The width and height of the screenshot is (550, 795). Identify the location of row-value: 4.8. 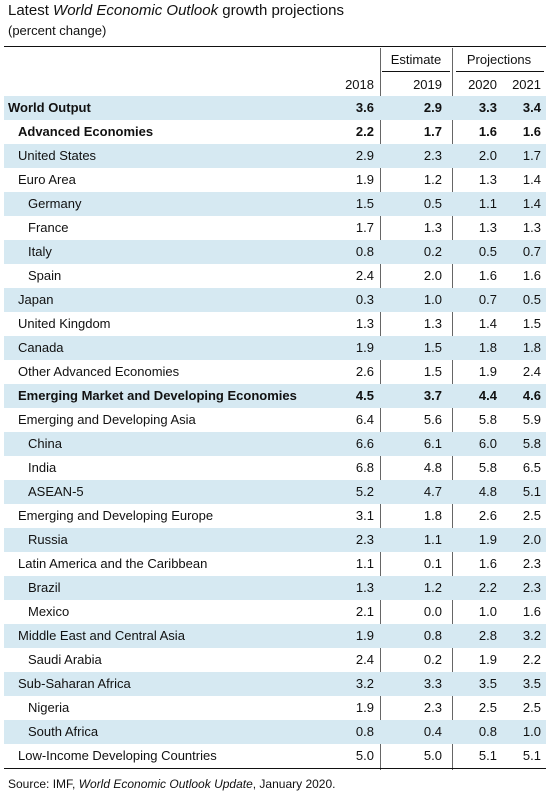
(432, 467).